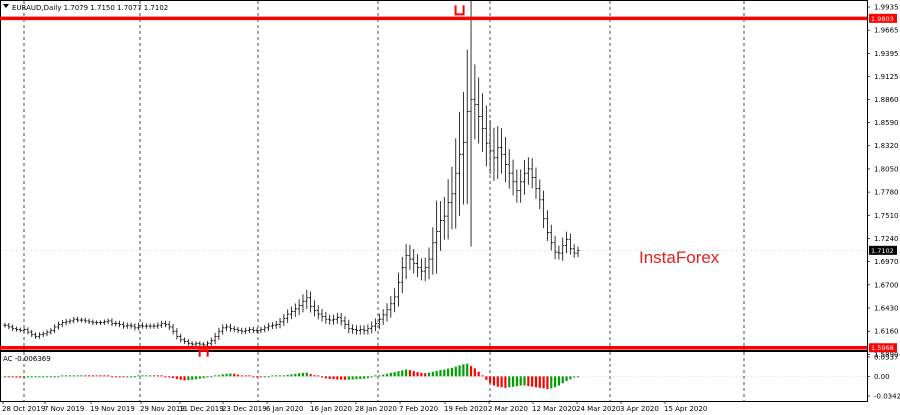 This screenshot has height=415, width=900. Describe the element at coordinates (331, 409) in the screenshot. I see `x-tick-label: 16 Jan 2020` at that location.